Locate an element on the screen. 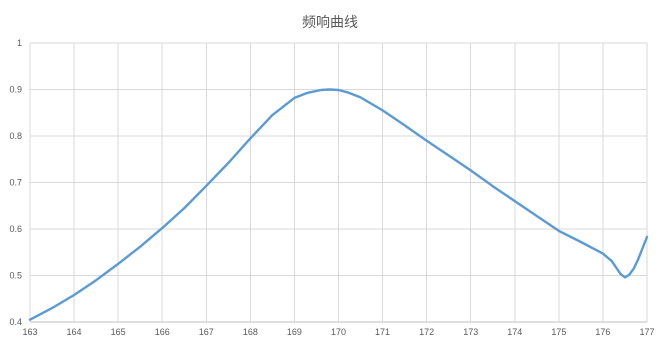 The height and width of the screenshot is (339, 658). x-tick-label: 164 is located at coordinates (74, 332).